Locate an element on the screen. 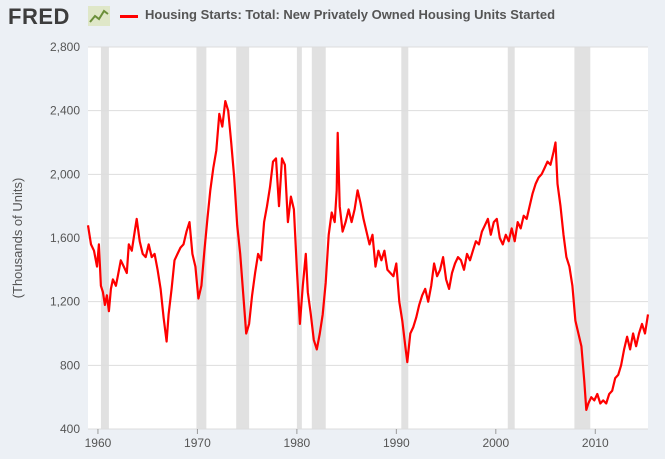 The image size is (665, 459). y-tick-label: 2,400 is located at coordinates (65, 111).